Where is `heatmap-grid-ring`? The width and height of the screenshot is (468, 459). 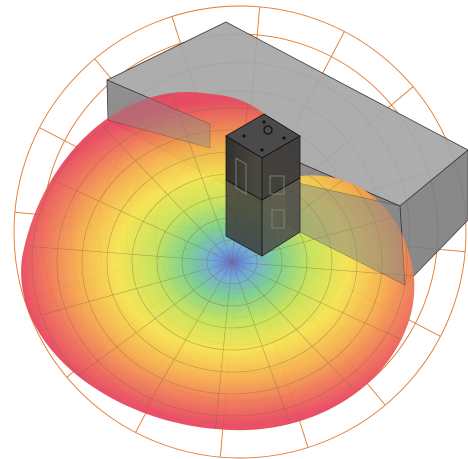 heatmap-grid-ring is located at coordinates (232, 262).